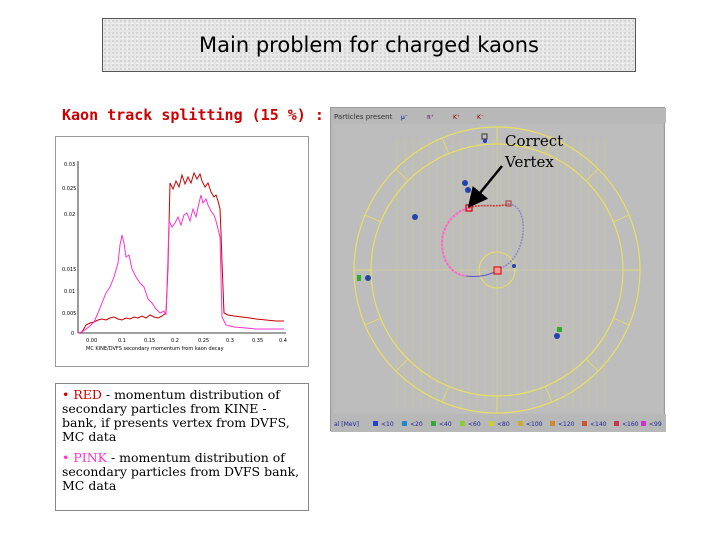 Image resolution: width=720 pixels, height=540 pixels. Describe the element at coordinates (91, 341) in the screenshot. I see `x-tick-label: 0.00` at that location.